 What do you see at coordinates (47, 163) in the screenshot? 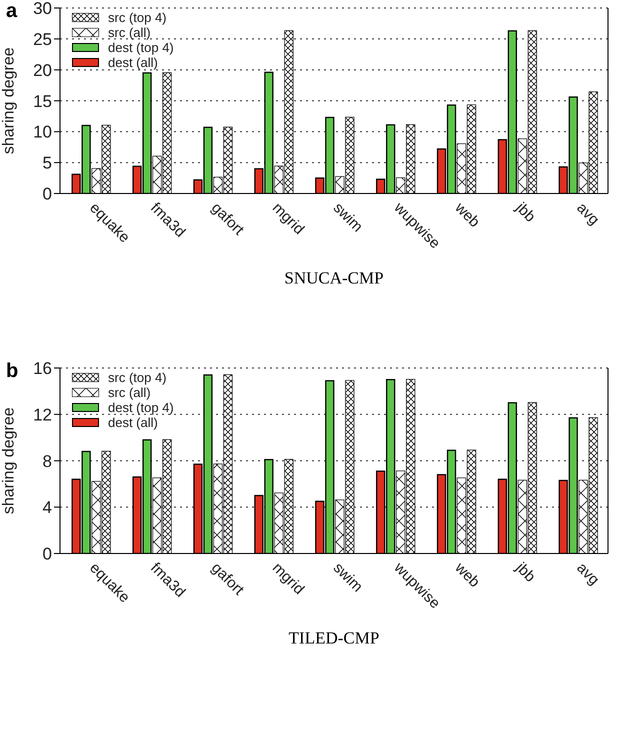
I see `y-tick-label: 5` at bounding box center [47, 163].